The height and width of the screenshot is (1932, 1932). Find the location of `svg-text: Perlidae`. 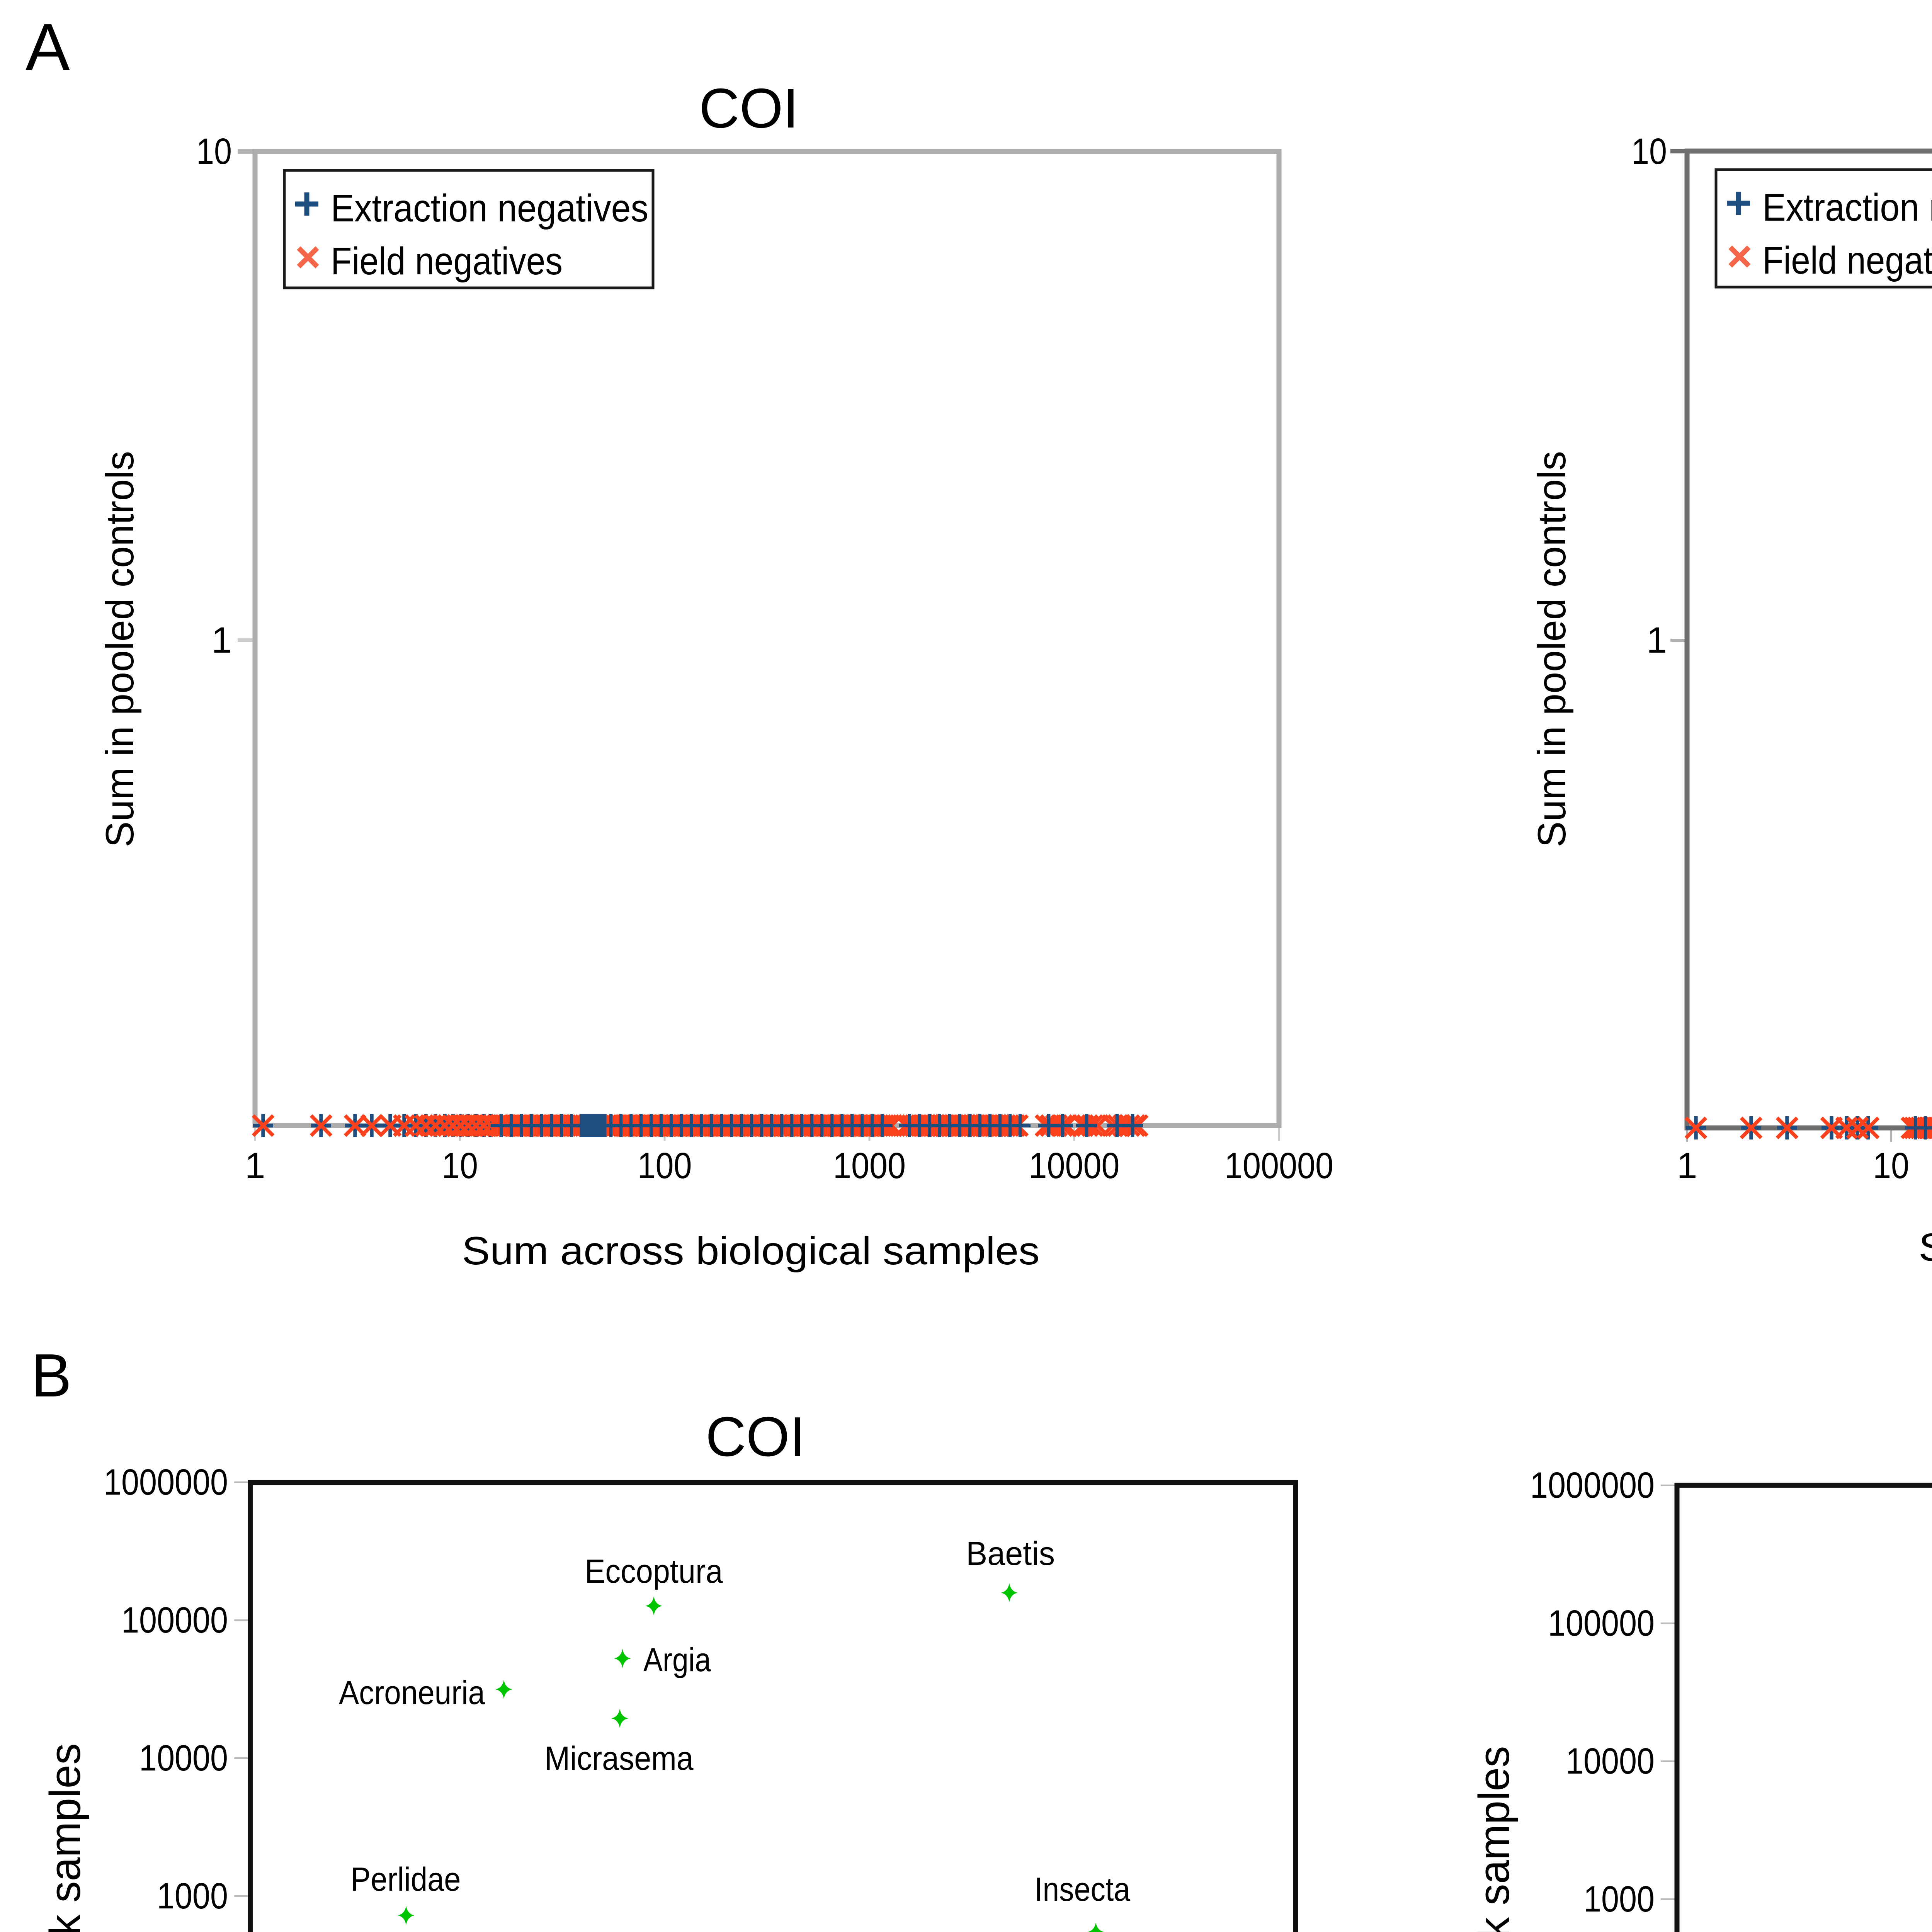

svg-text: Perlidae is located at coordinates (406, 1880).